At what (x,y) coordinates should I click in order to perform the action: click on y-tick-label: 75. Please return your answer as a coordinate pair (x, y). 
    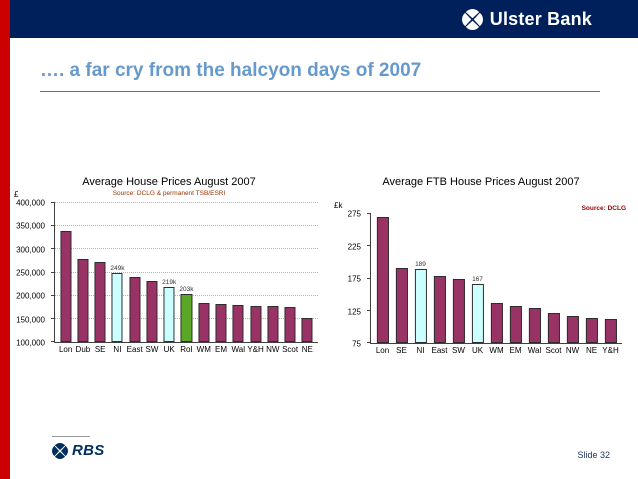
    Looking at the image, I should click on (356, 344).